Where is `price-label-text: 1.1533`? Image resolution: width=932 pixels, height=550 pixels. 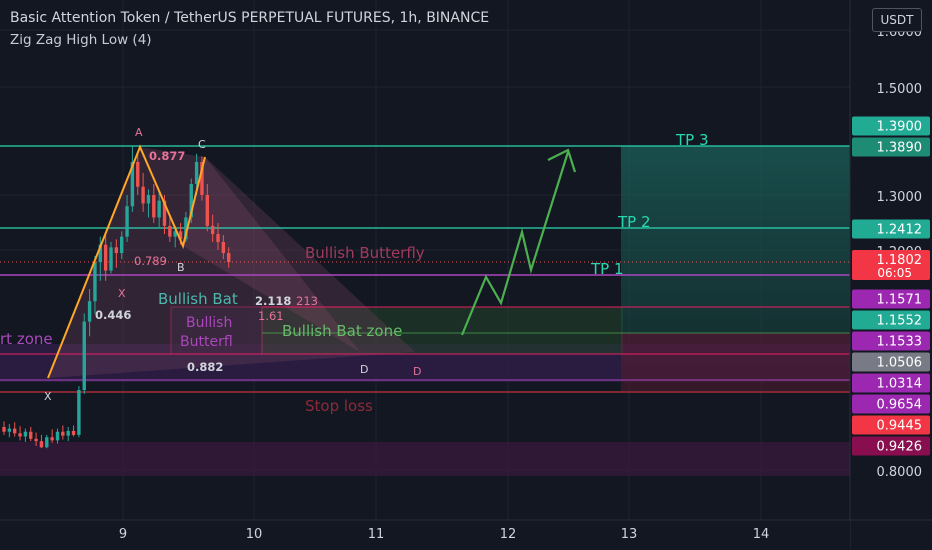 price-label-text: 1.1533 is located at coordinates (900, 342).